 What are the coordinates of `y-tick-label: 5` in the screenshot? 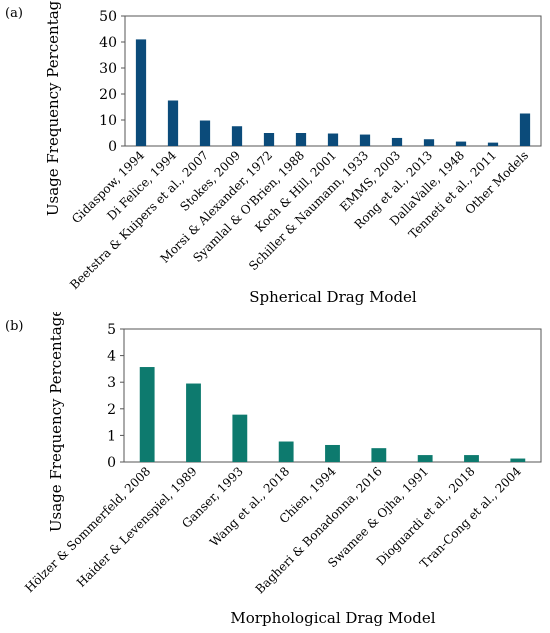 It's located at (111, 330).